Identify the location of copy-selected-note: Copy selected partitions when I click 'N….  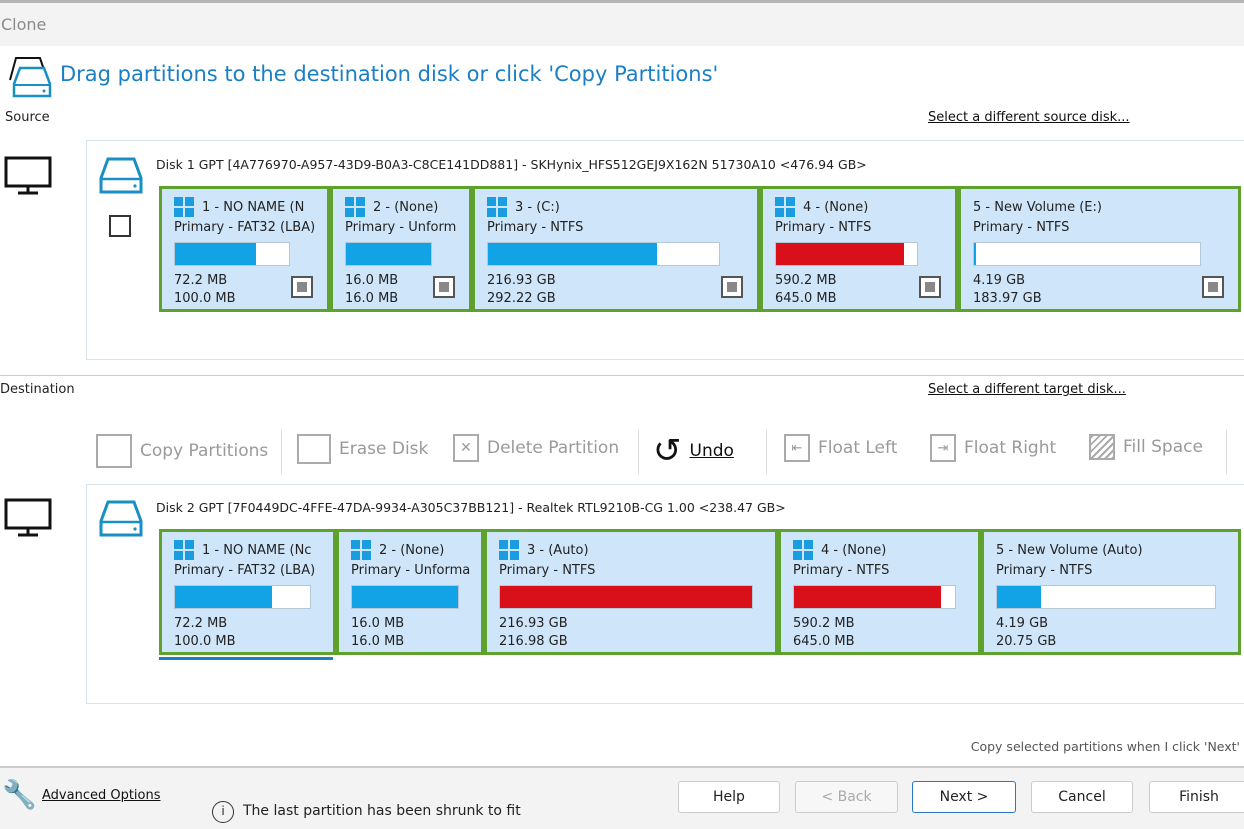
(1105, 746).